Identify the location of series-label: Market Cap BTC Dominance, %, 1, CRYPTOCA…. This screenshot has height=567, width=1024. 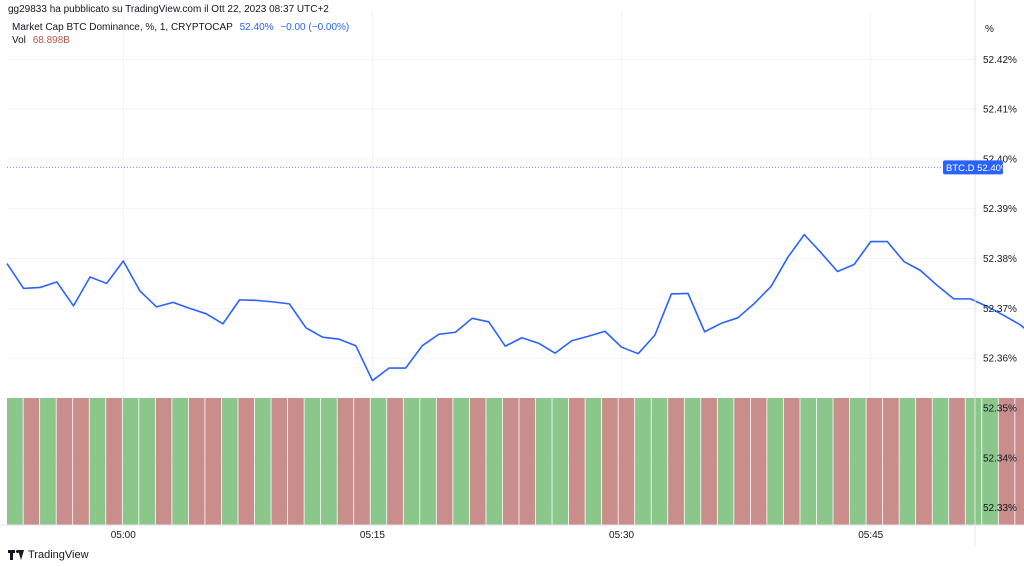
(122, 27).